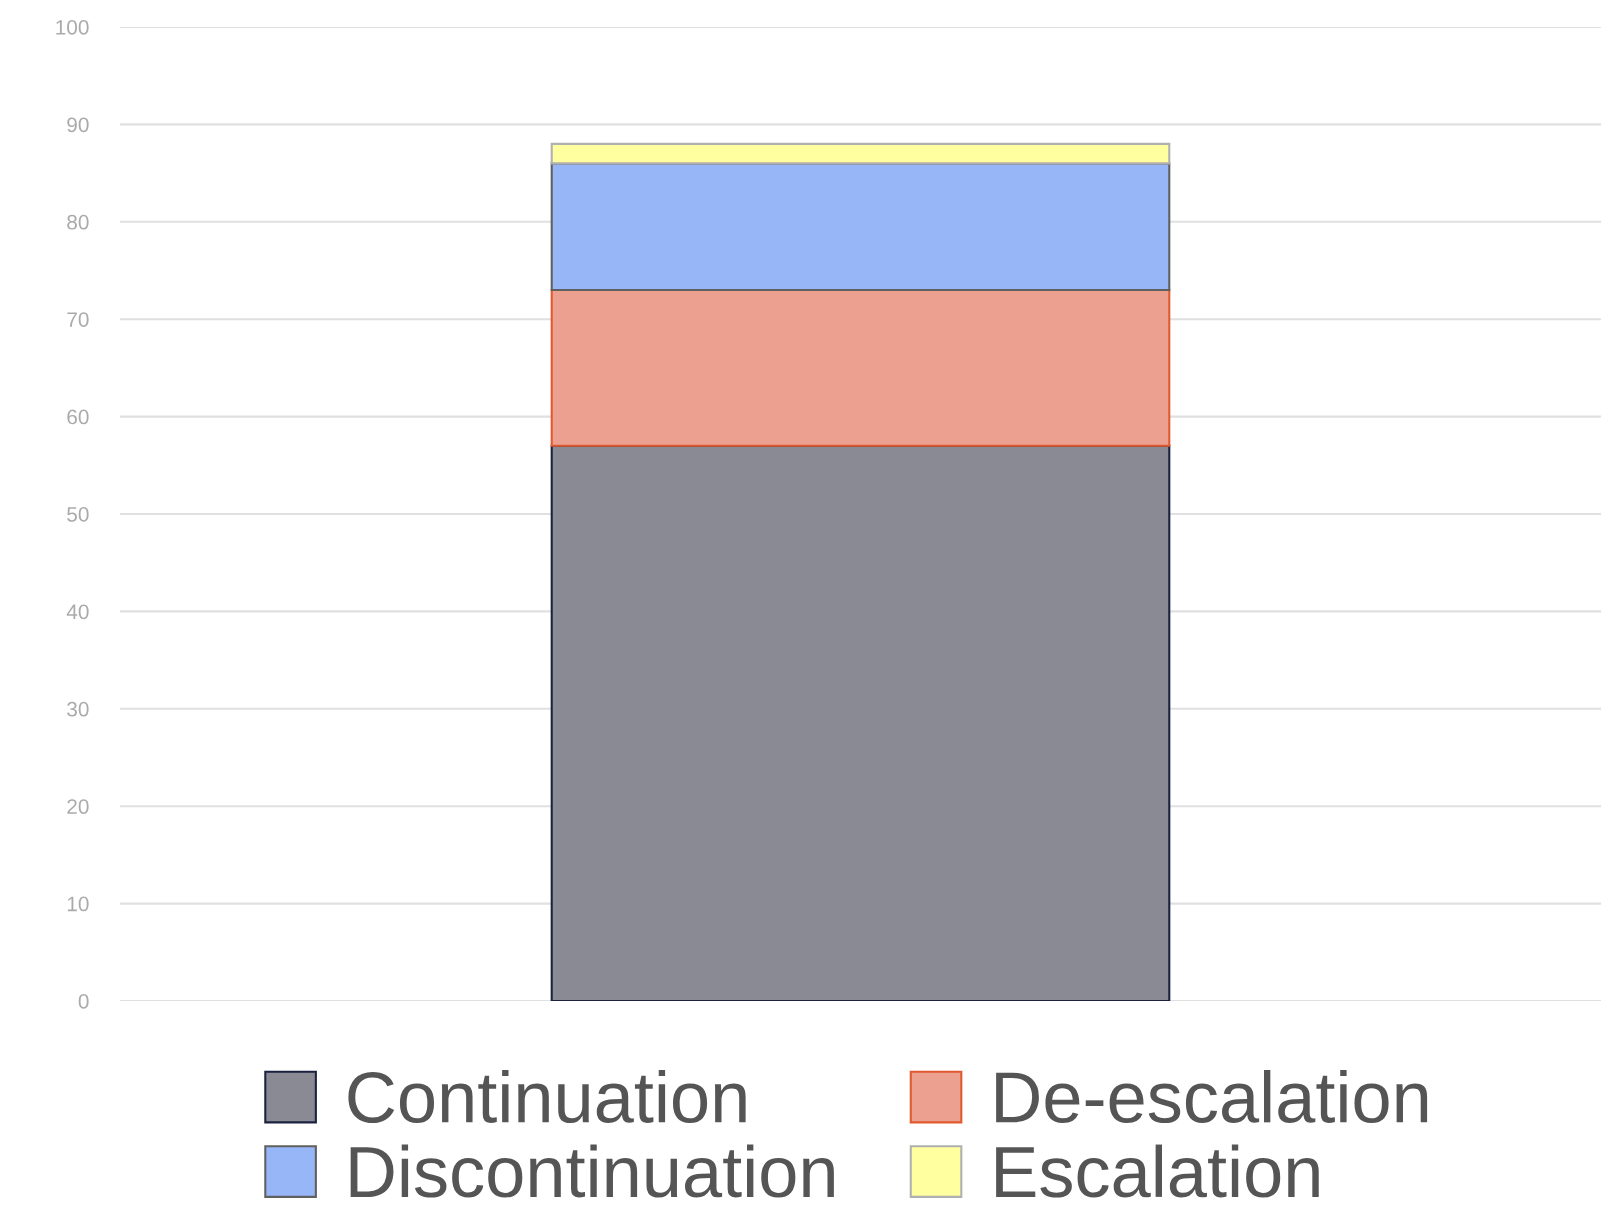 This screenshot has width=1601, height=1216. Describe the element at coordinates (1212, 1097) in the screenshot. I see `legend-label: De-escalation` at that location.